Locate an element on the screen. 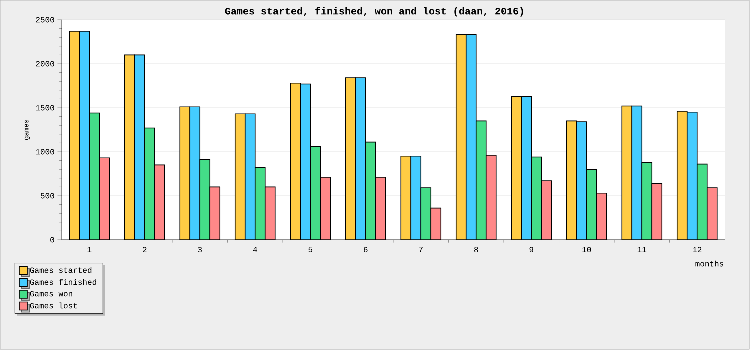  x-tick-label: 12 is located at coordinates (697, 249).